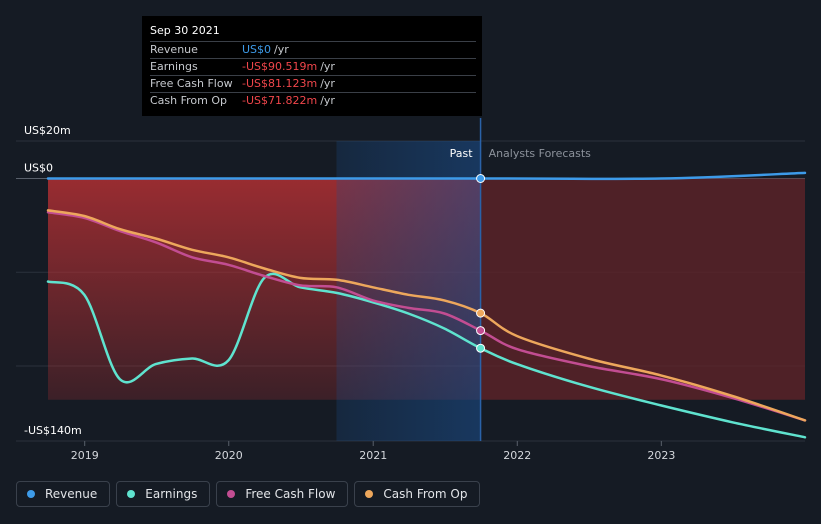 Image resolution: width=821 pixels, height=524 pixels. I want to click on legend-item-revenue: Revenue, so click(63, 494).